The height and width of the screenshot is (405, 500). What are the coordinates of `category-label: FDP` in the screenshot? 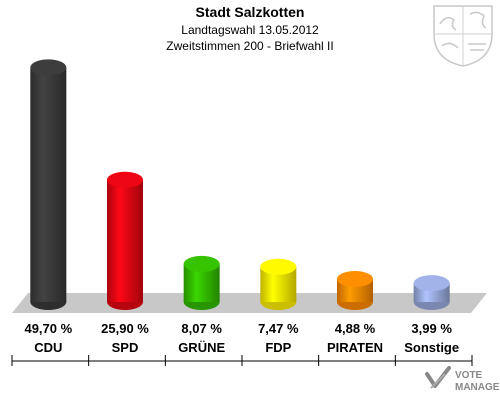 It's located at (278, 347).